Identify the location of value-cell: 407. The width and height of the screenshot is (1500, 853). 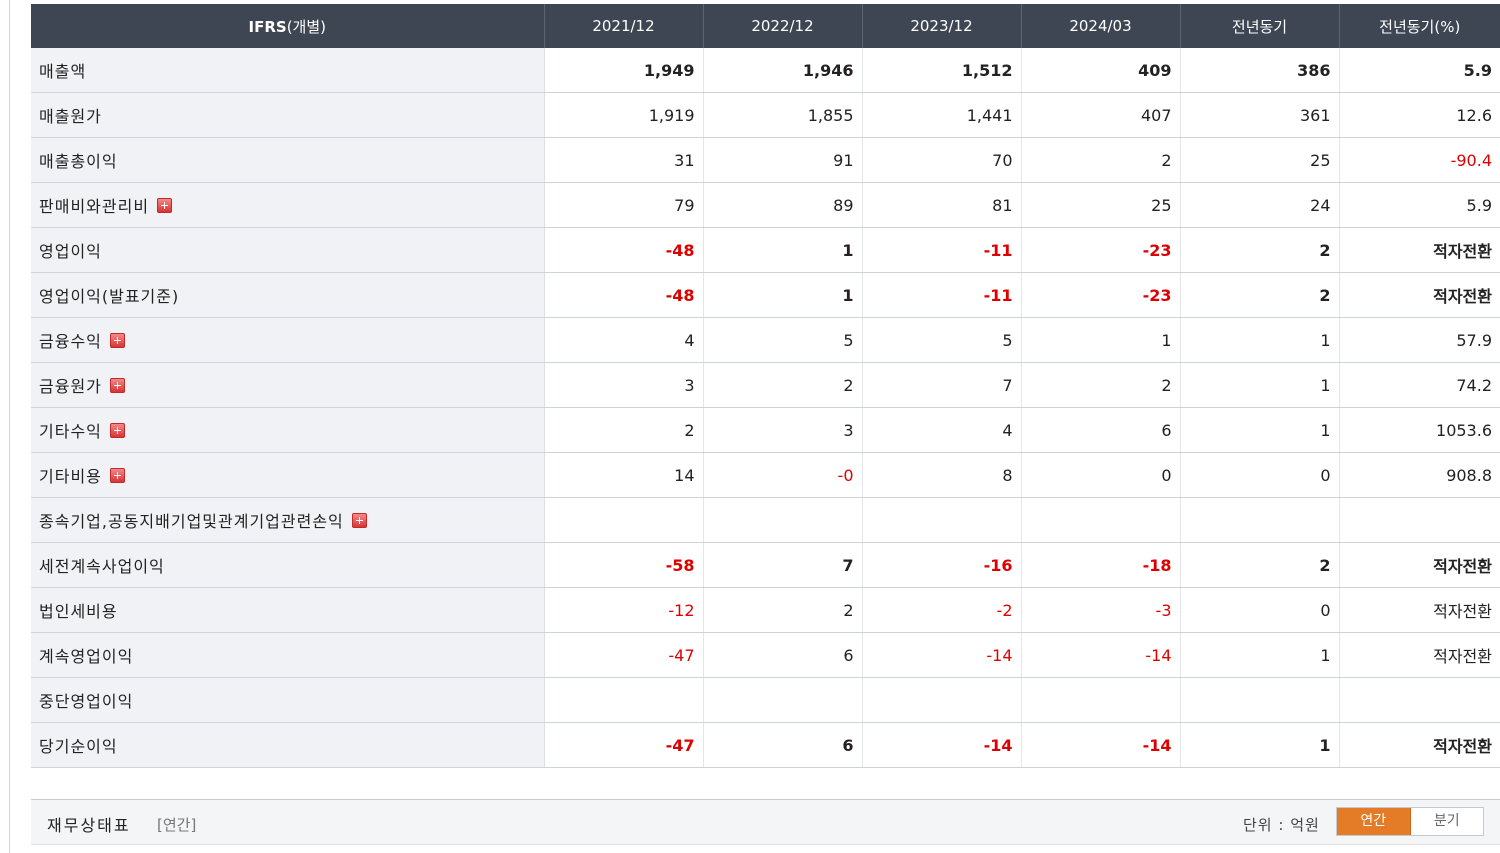
(1100, 115).